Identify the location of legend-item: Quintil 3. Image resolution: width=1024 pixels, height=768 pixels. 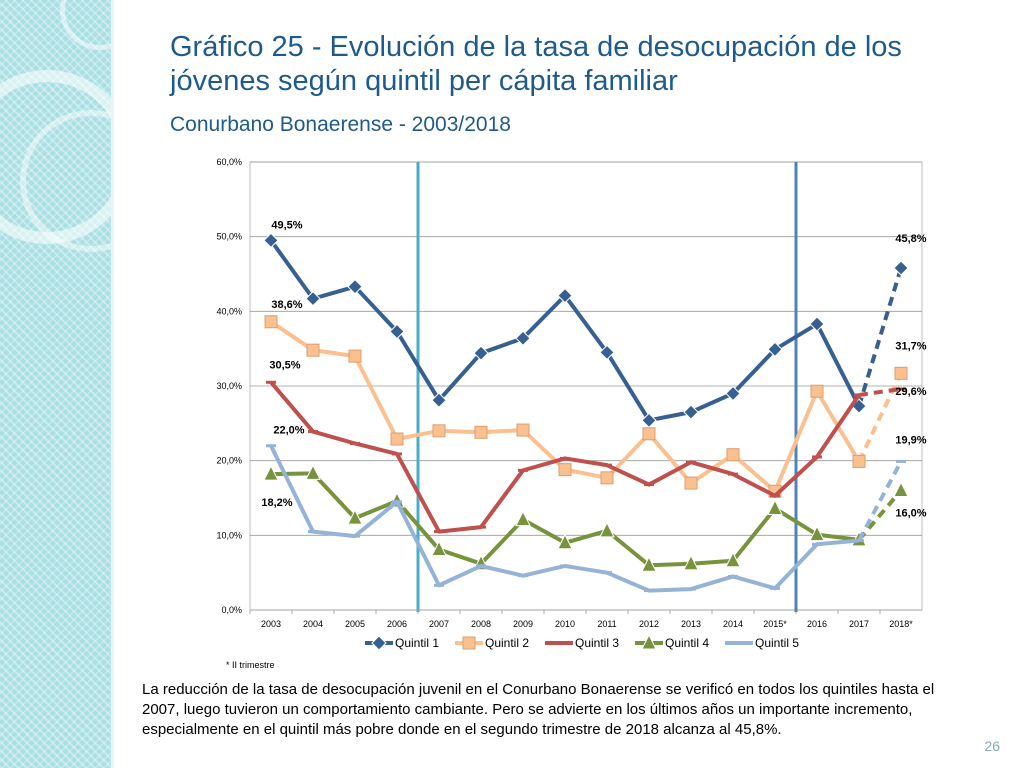
(582, 643).